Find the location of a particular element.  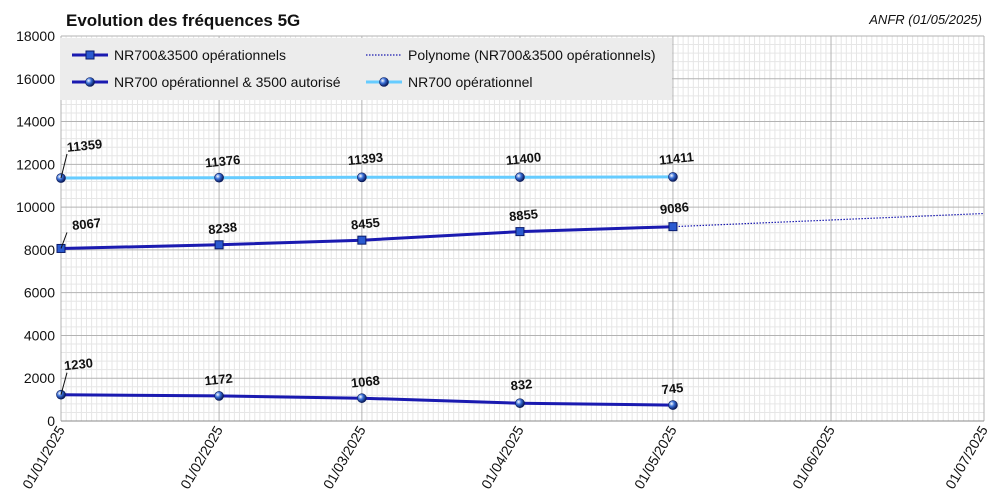

y-tick-label: 2000 is located at coordinates (39, 378).